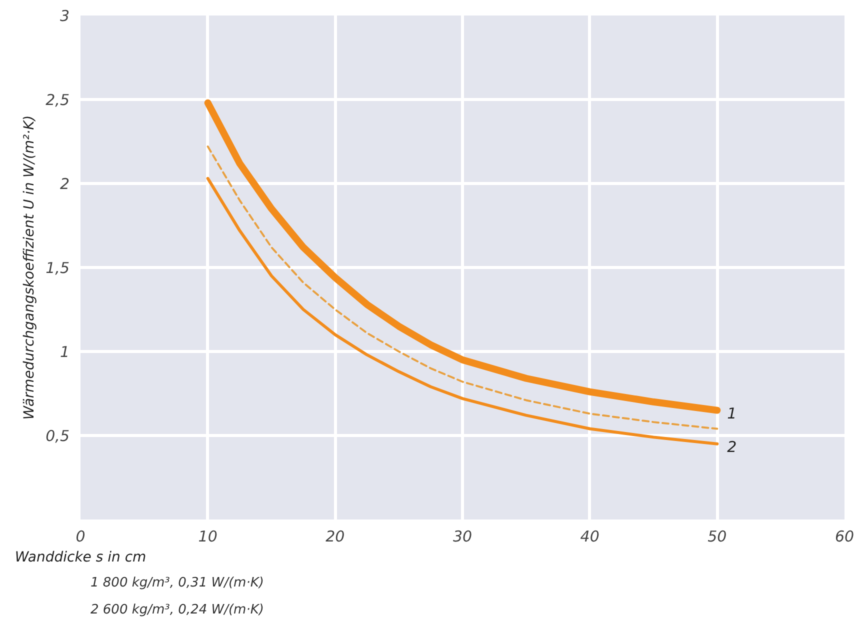  What do you see at coordinates (208, 537) in the screenshot?
I see `x-tick-label: 10` at bounding box center [208, 537].